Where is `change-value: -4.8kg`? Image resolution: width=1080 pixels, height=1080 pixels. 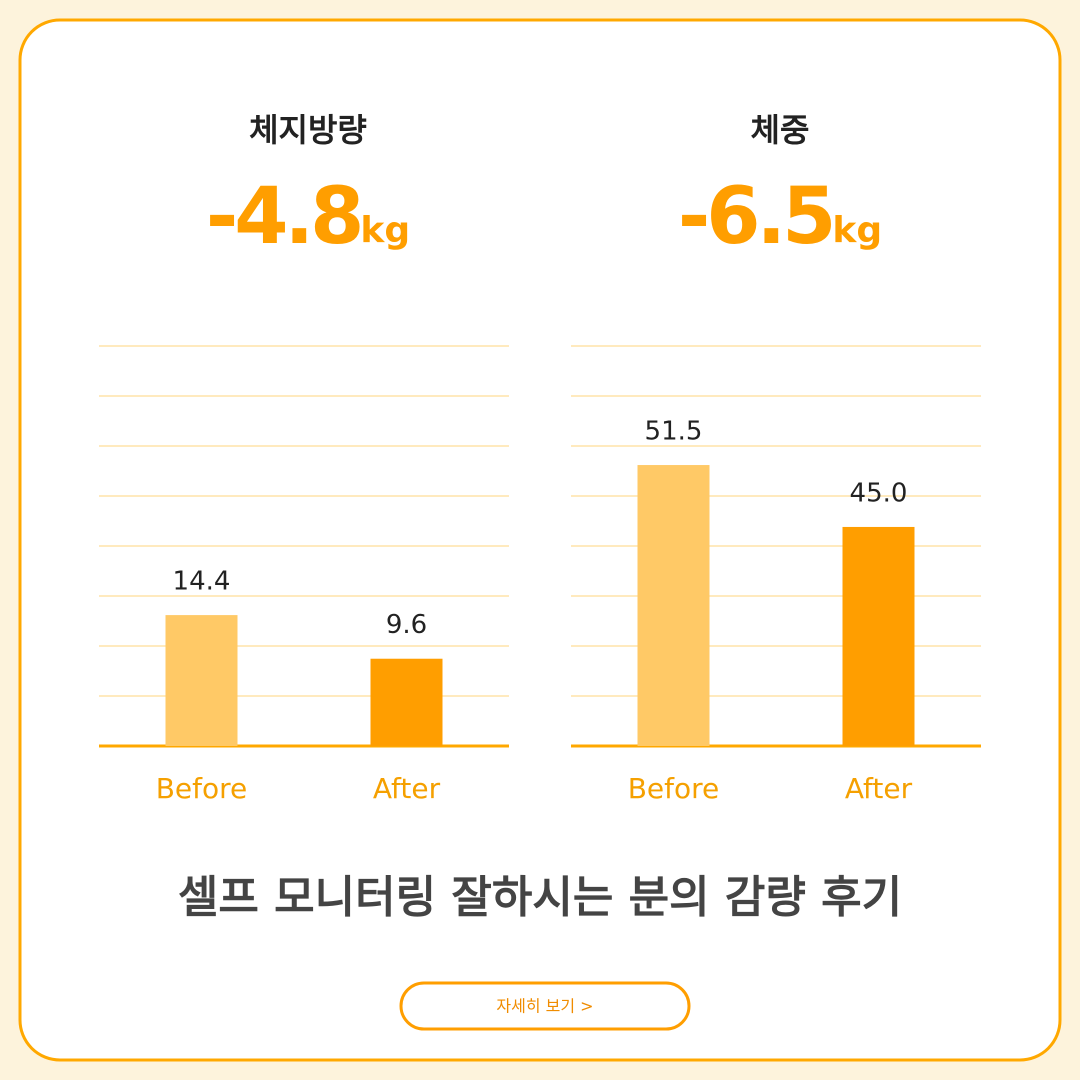 change-value: -4.8kg is located at coordinates (308, 217).